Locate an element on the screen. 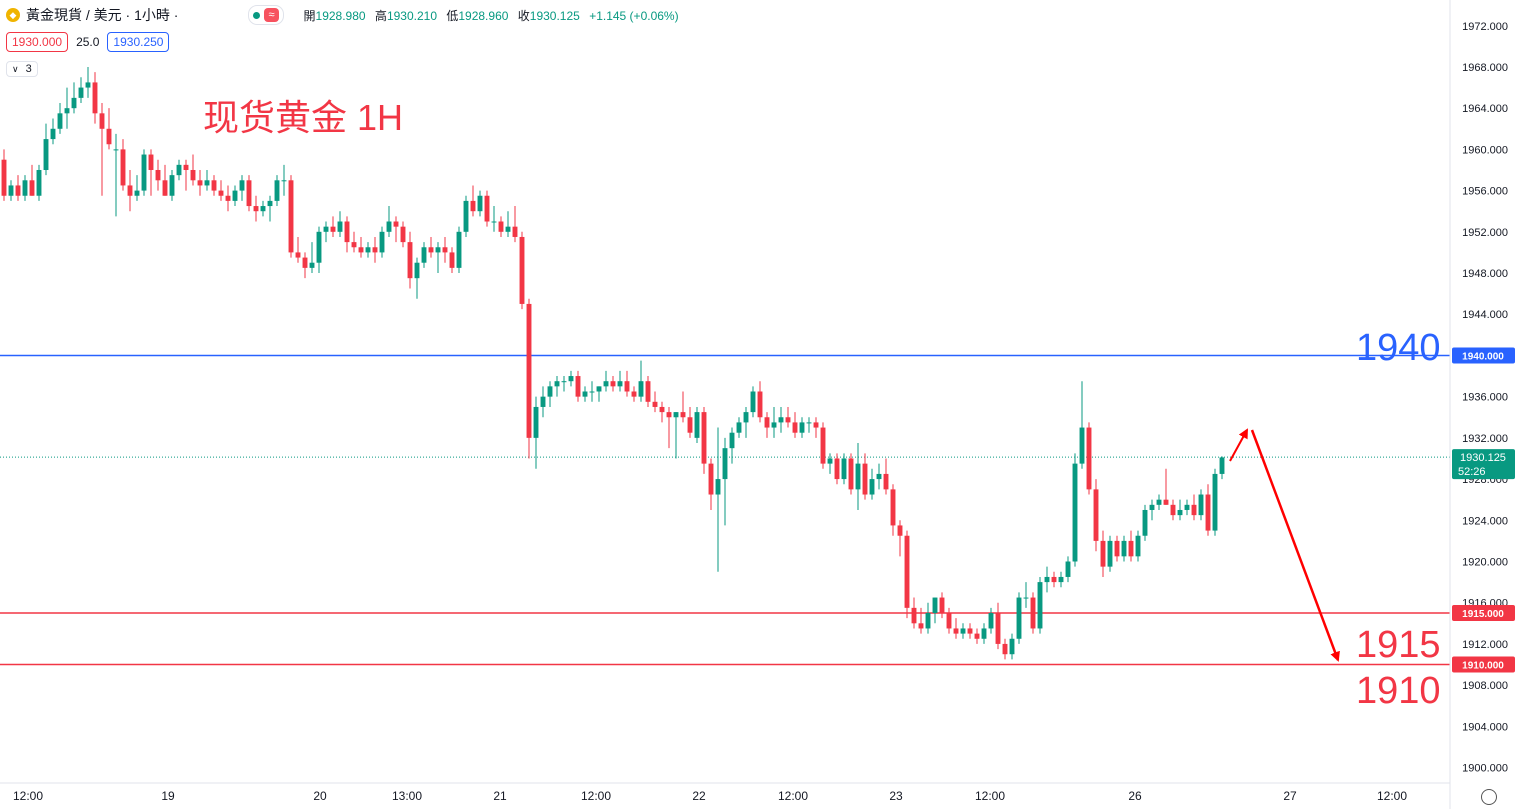 Image resolution: width=1517 pixels, height=809 pixels. countdown-label: 52:26 is located at coordinates (1472, 472).